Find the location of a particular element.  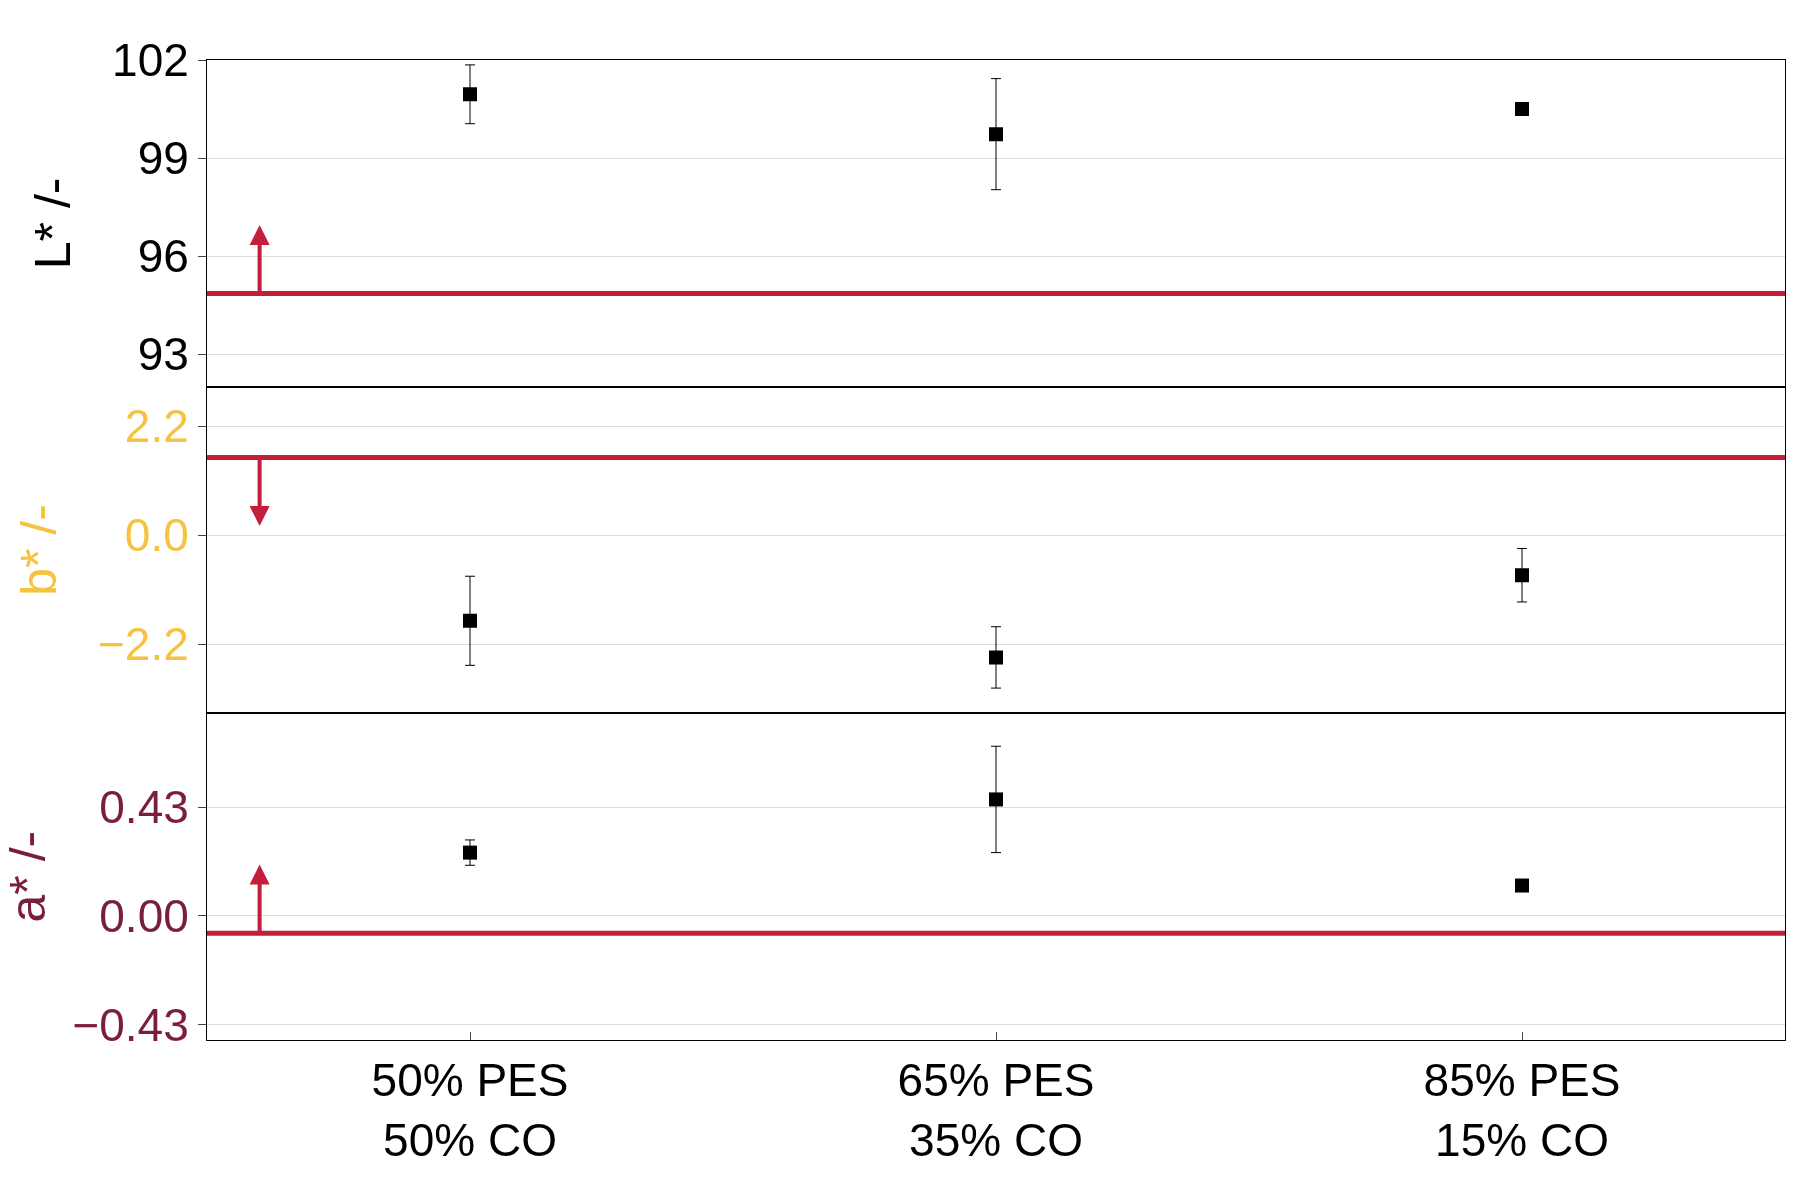

y-tick-label: 2.2 is located at coordinates (156, 426).